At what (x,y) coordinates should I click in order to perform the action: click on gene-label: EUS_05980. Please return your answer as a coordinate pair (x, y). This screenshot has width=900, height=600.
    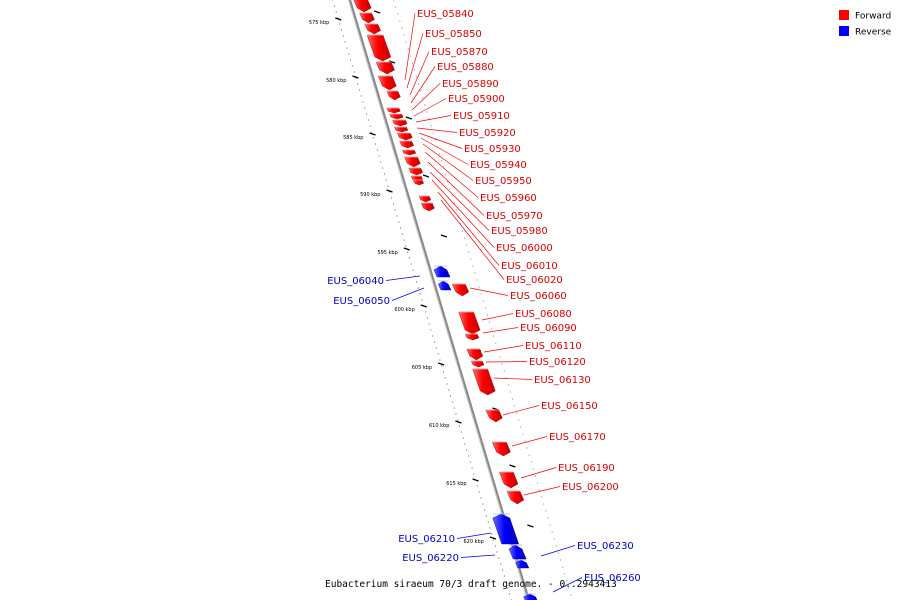
    Looking at the image, I should click on (519, 231).